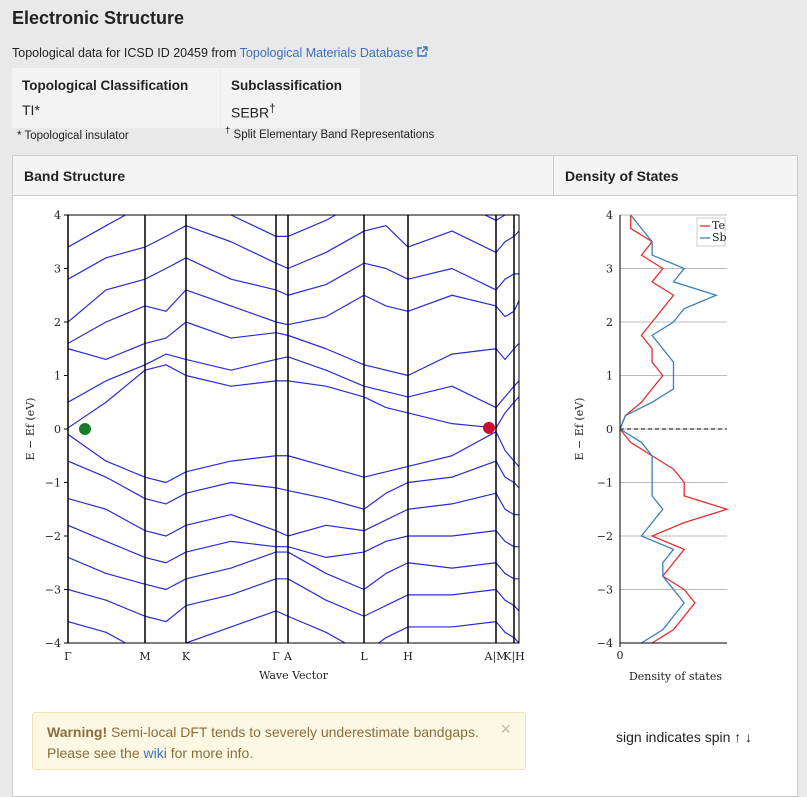  Describe the element at coordinates (684, 737) in the screenshot. I see `spin-note: sign indicates spin ↑ ↓` at that location.